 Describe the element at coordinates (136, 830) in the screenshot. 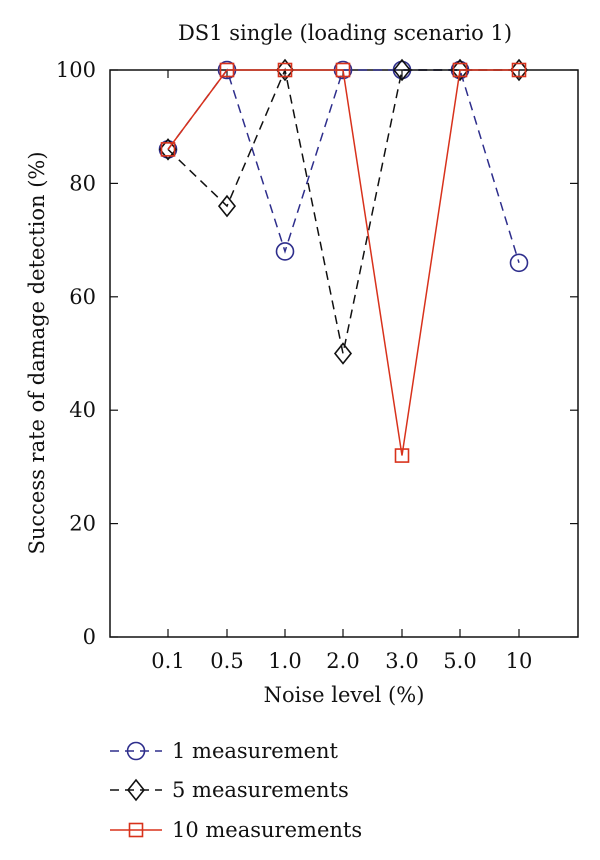

I see `legend-square-marker` at that location.